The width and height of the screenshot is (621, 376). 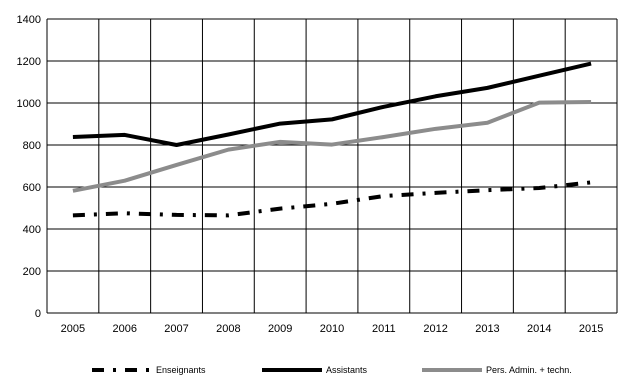 What do you see at coordinates (29, 20) in the screenshot?
I see `y-tick-label: 1400` at bounding box center [29, 20].